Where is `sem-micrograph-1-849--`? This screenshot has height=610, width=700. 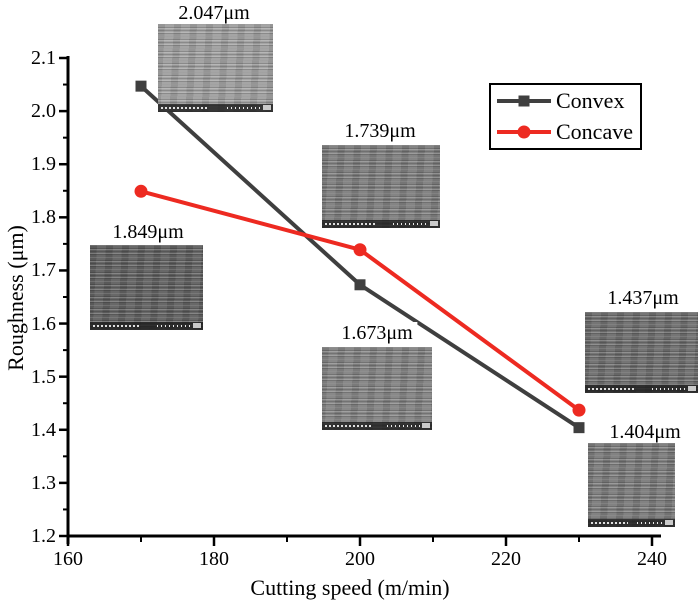 sem-micrograph-1-849-- is located at coordinates (146, 287).